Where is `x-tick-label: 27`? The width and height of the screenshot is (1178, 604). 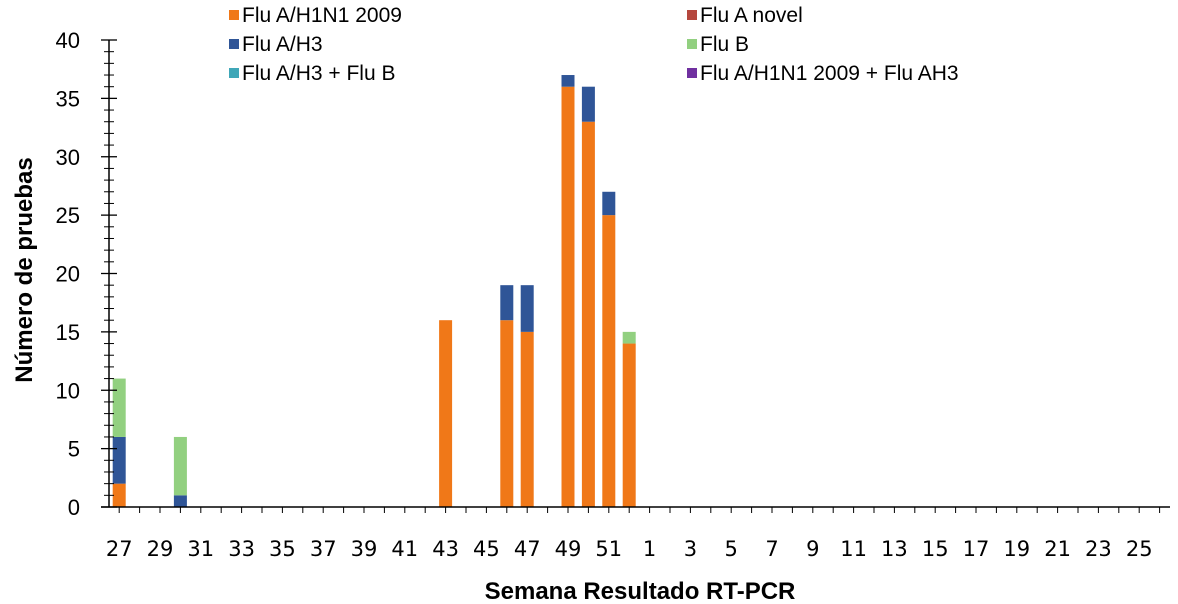
x-tick-label: 27 is located at coordinates (119, 549).